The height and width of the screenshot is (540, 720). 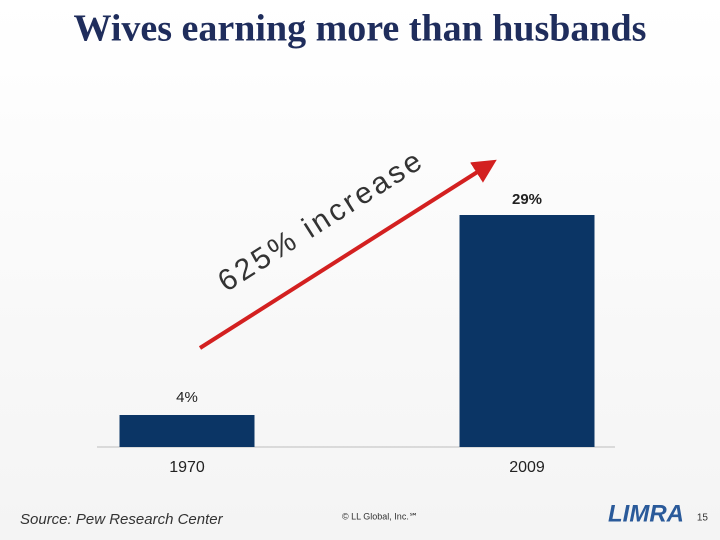 What do you see at coordinates (527, 467) in the screenshot?
I see `x-tick-label: 2009` at bounding box center [527, 467].